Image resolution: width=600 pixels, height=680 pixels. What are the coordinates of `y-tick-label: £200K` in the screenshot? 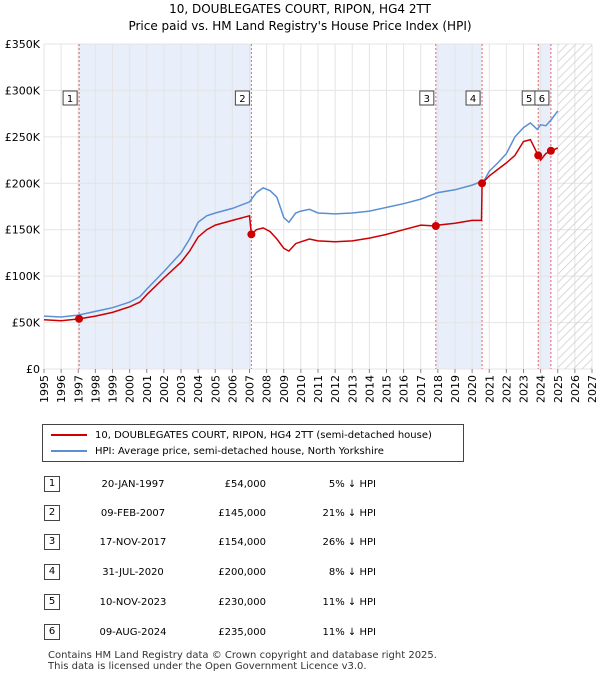 It's located at (23, 183).